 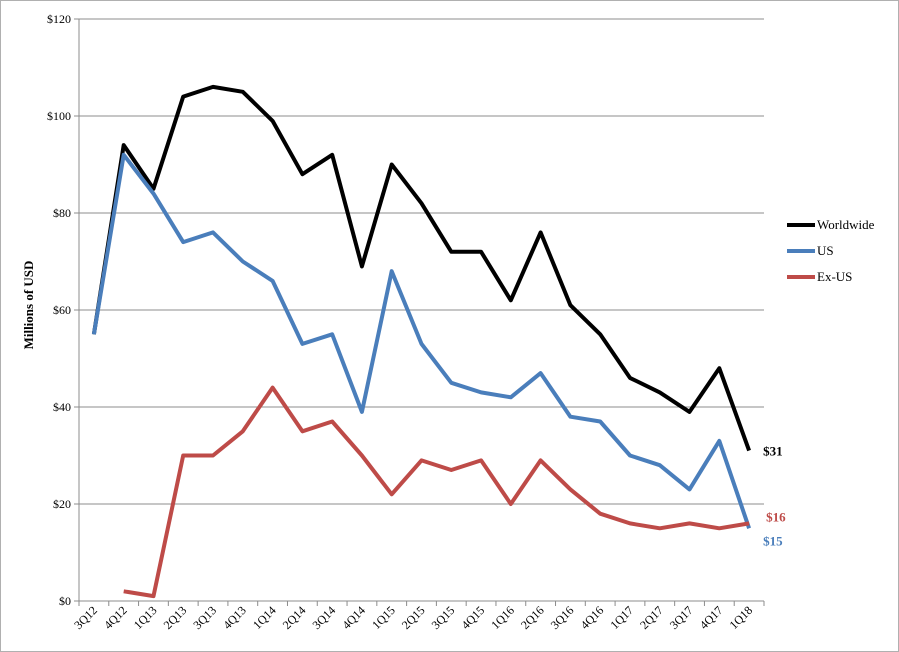 I want to click on y-tick-label: $80, so click(x=62, y=213).